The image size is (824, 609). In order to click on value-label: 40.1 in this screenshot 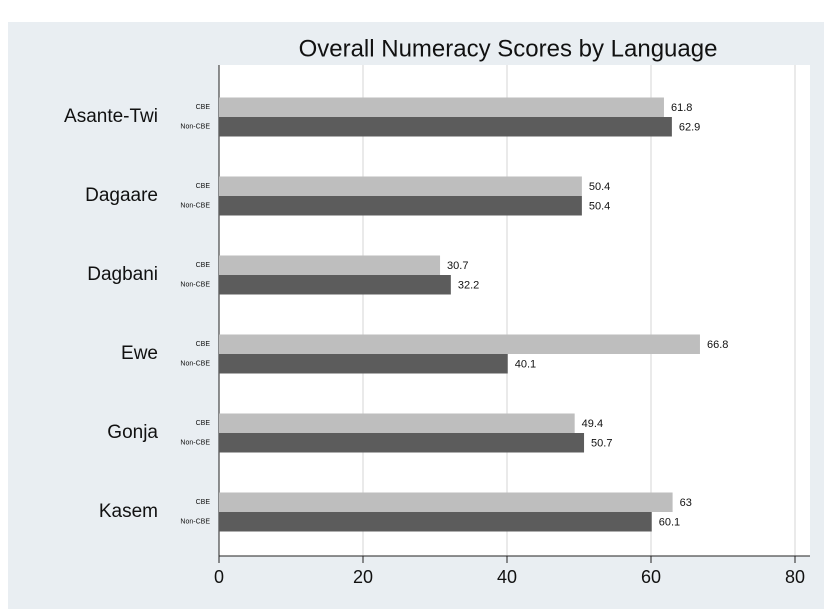, I will do `click(525, 365)`.